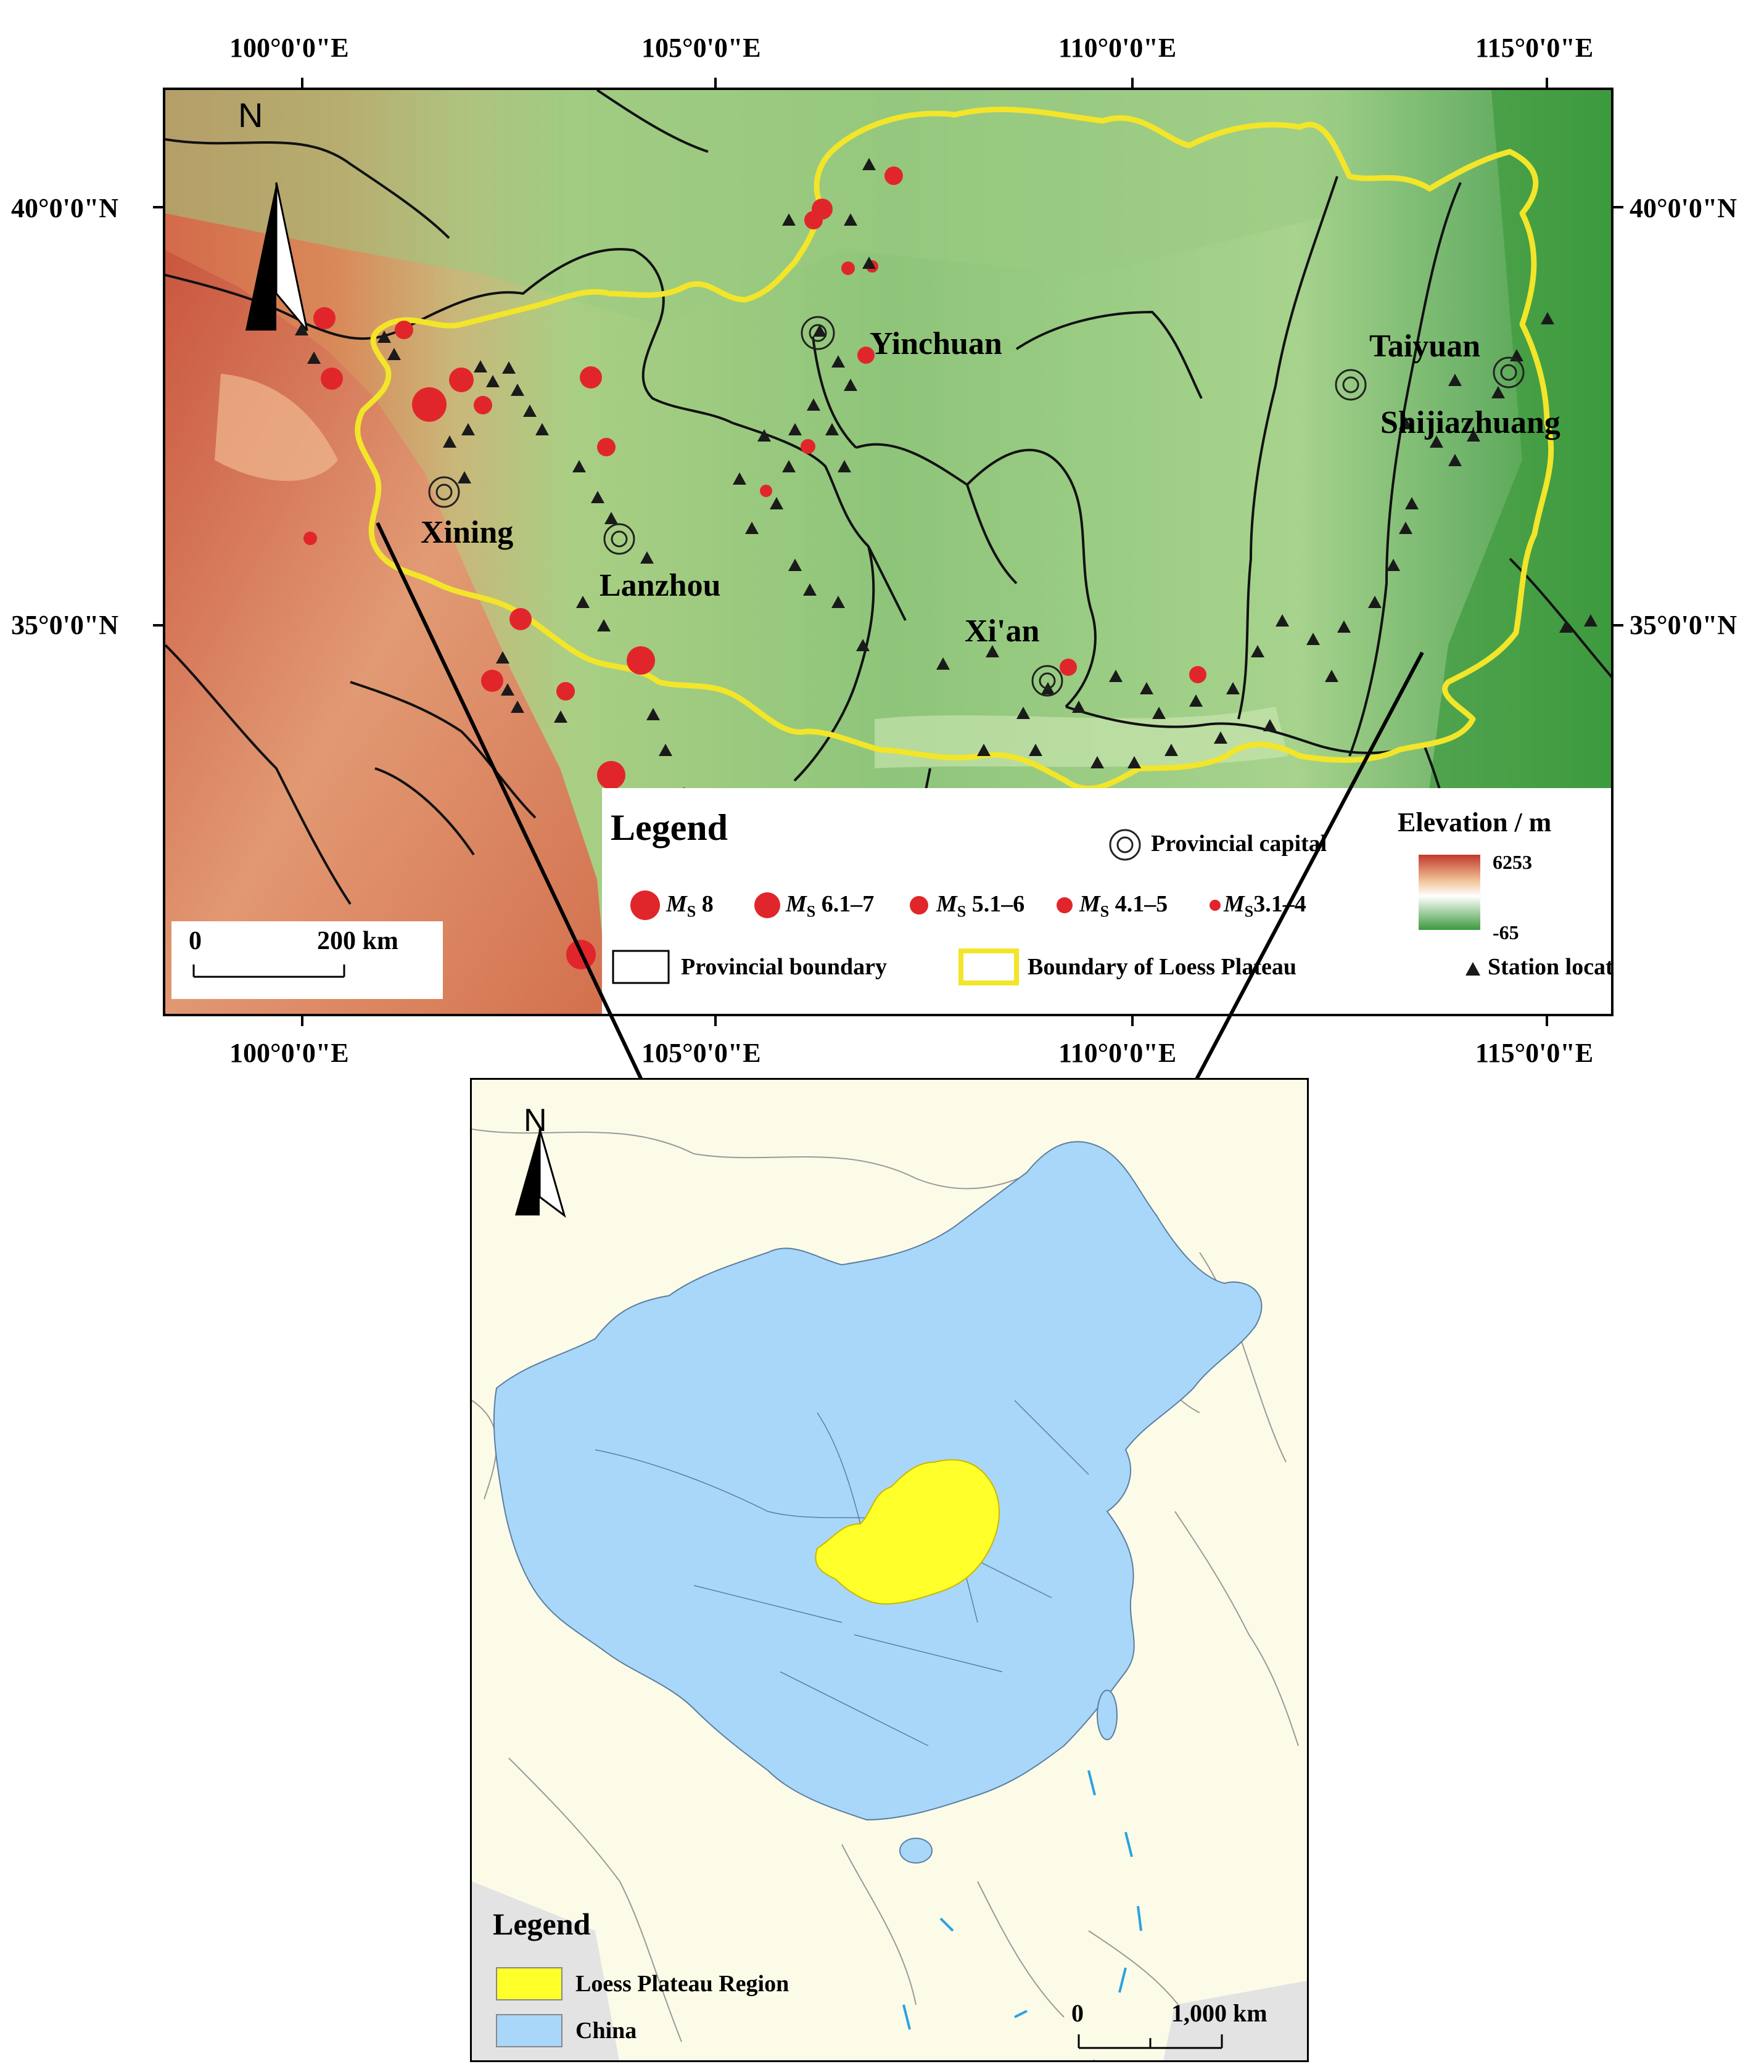 The image size is (1764, 2072). Describe the element at coordinates (1117, 1053) in the screenshot. I see `lon-label-bottom: 110°0'0"E` at that location.